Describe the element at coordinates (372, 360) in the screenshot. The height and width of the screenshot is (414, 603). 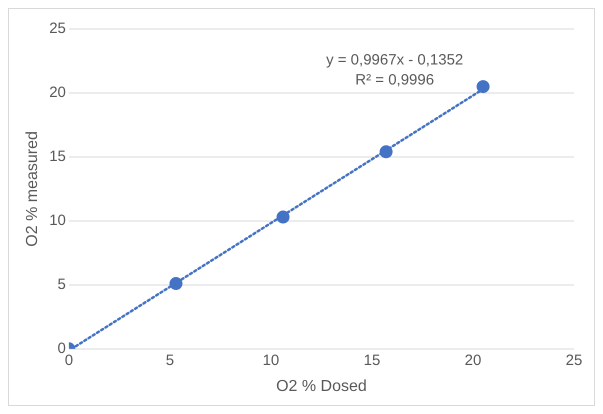
I see `x-tick-label: 15` at that location.